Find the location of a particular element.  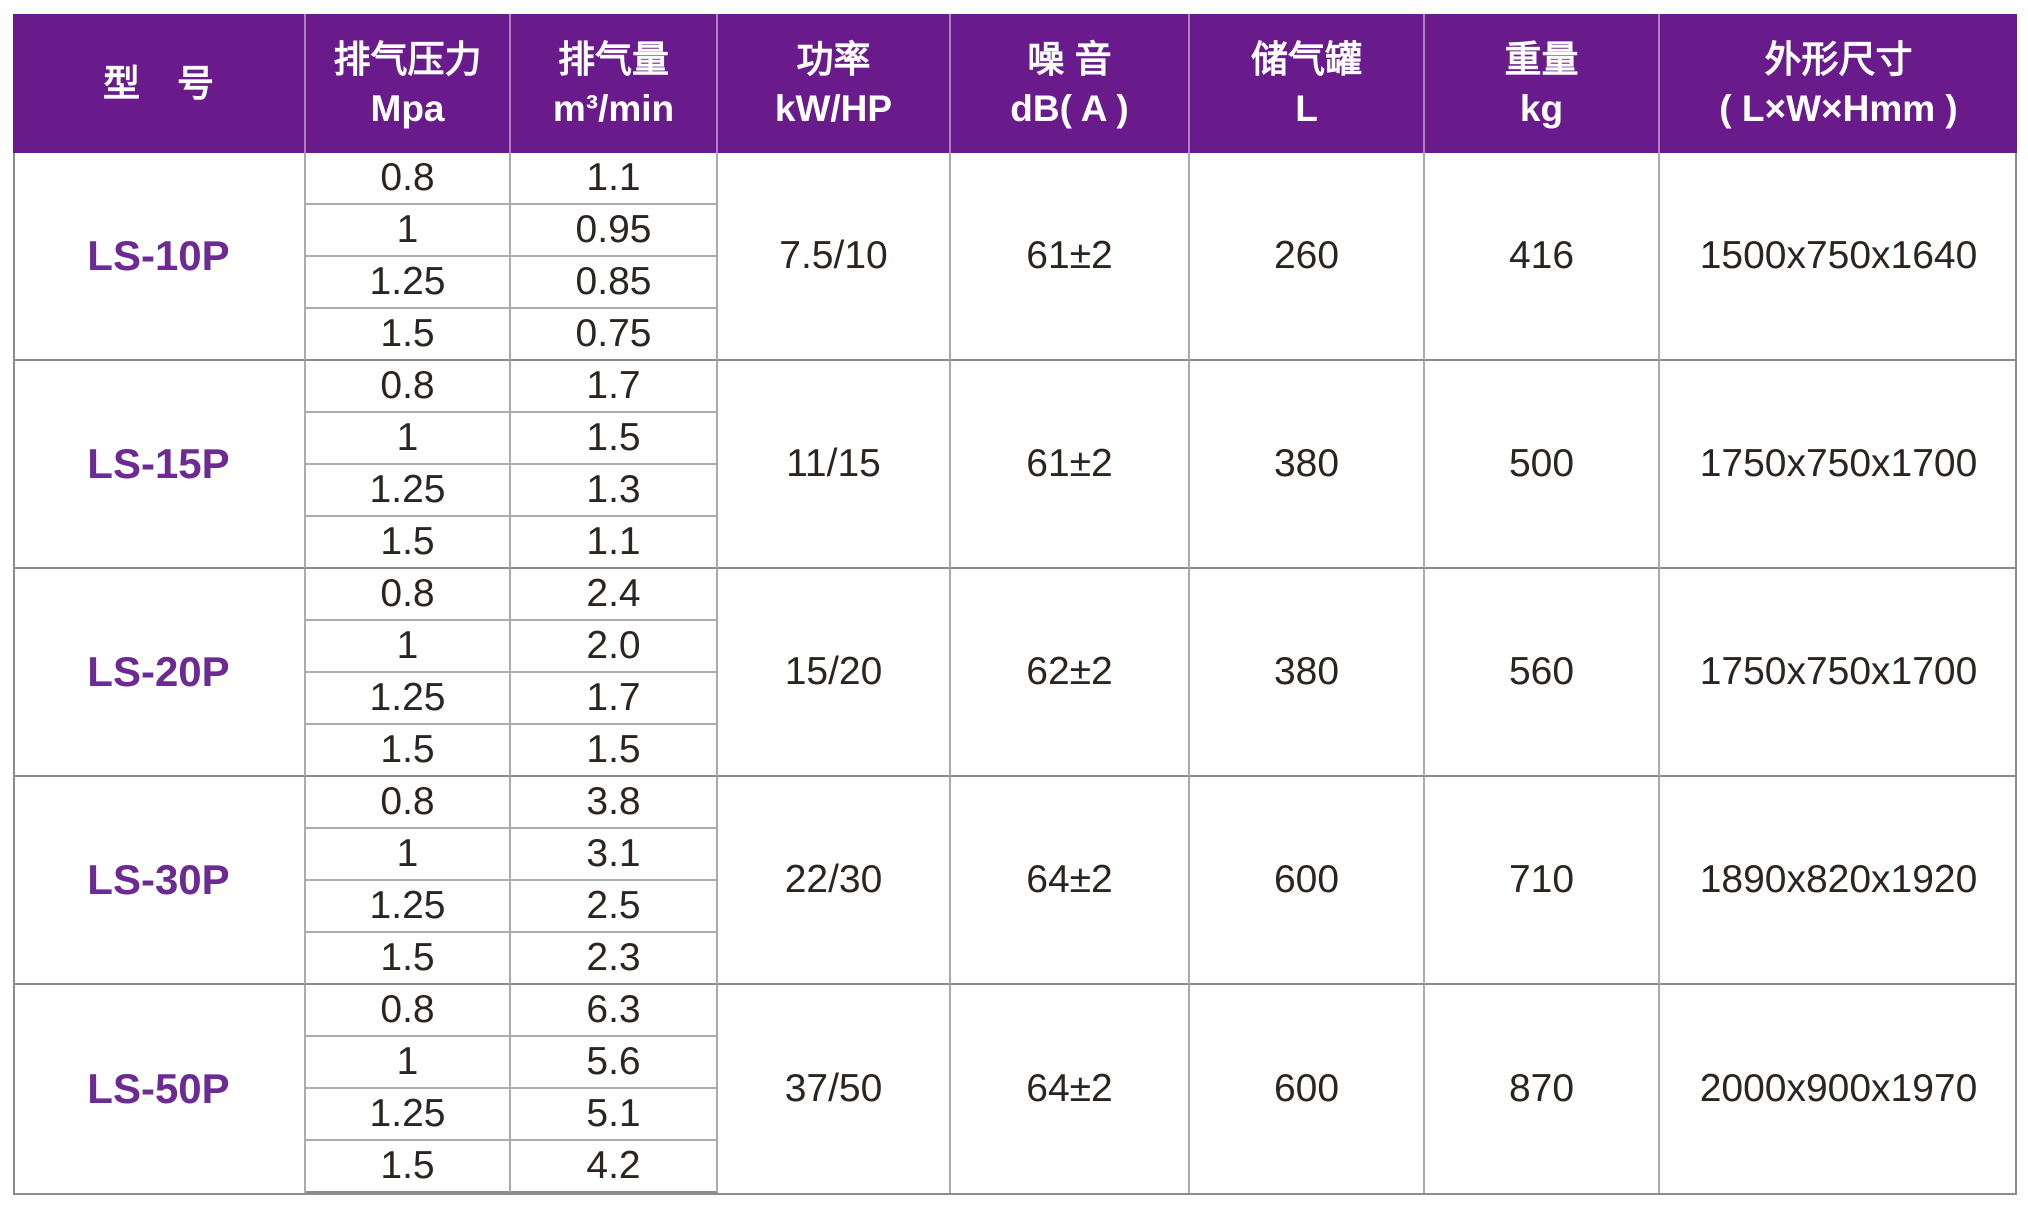

header-noise-label: 噪 音 is located at coordinates (1069, 59).